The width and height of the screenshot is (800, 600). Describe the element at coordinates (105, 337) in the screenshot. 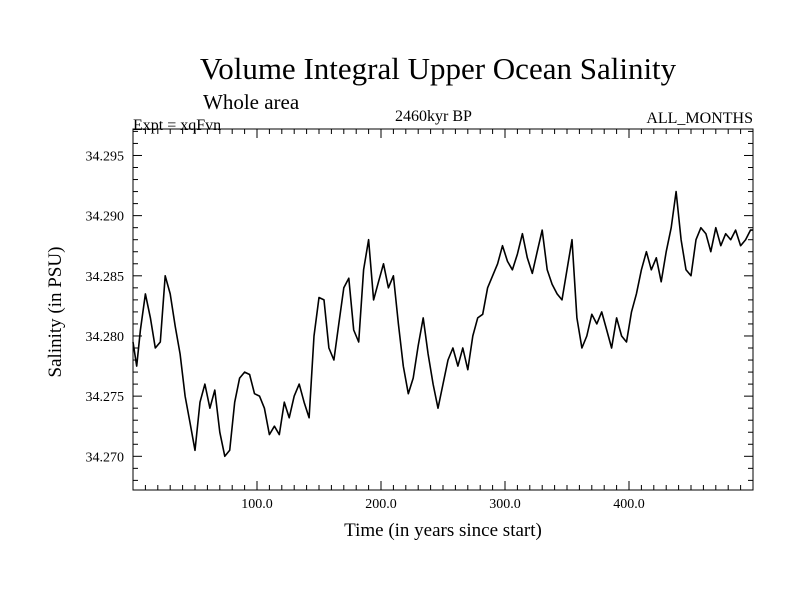

I see `y-tick-label: 34.280` at that location.